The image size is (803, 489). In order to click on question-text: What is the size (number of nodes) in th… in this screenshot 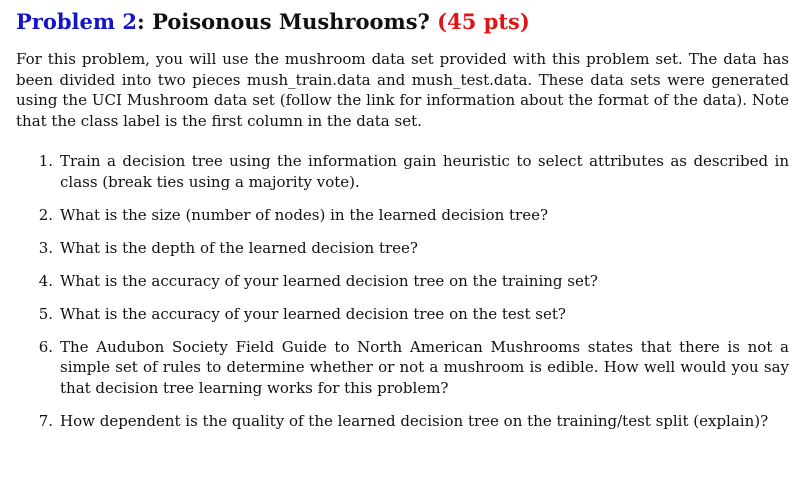, I will do `click(304, 214)`.